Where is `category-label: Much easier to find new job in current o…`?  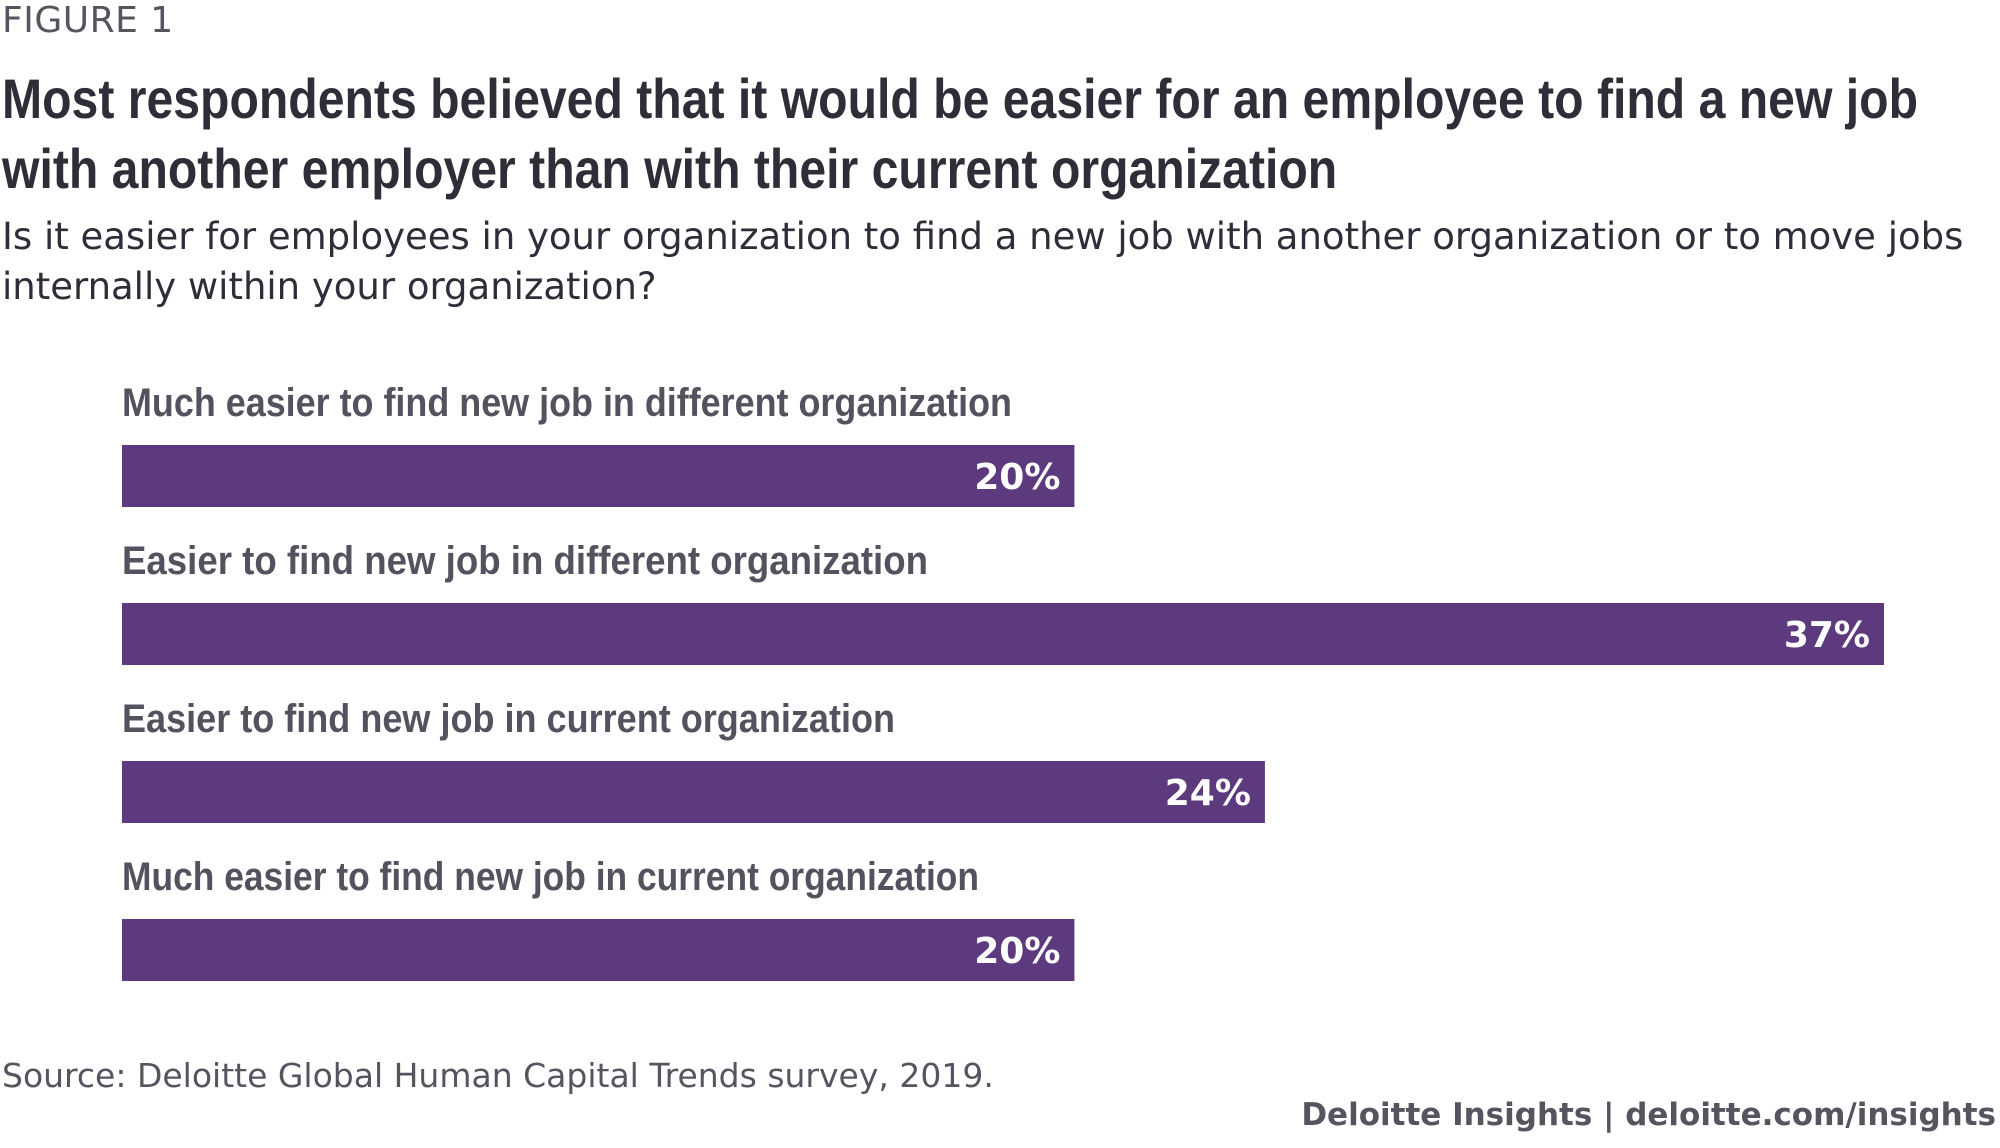
category-label: Much easier to find new job in current o… is located at coordinates (550, 877).